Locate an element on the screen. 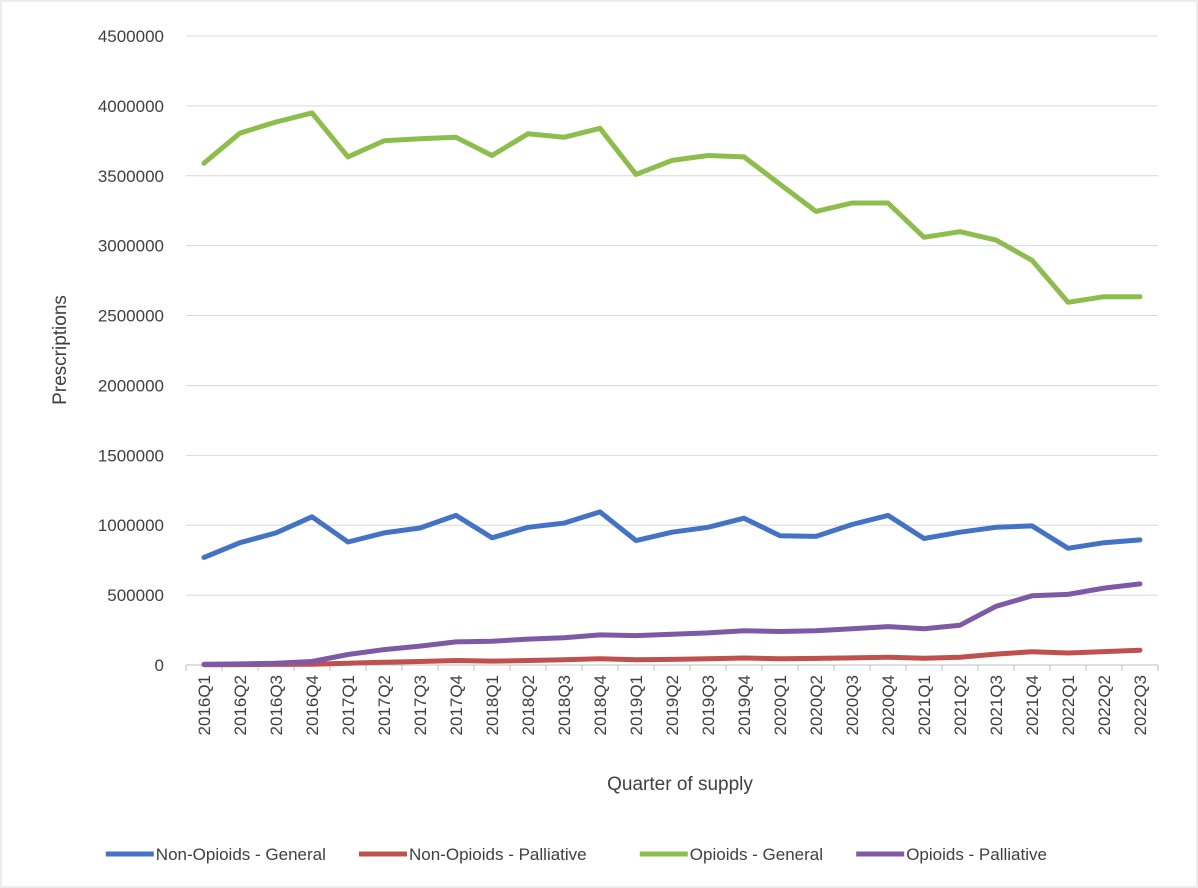 The height and width of the screenshot is (888, 1198). x-tick-label: 2018Q3 is located at coordinates (564, 705).